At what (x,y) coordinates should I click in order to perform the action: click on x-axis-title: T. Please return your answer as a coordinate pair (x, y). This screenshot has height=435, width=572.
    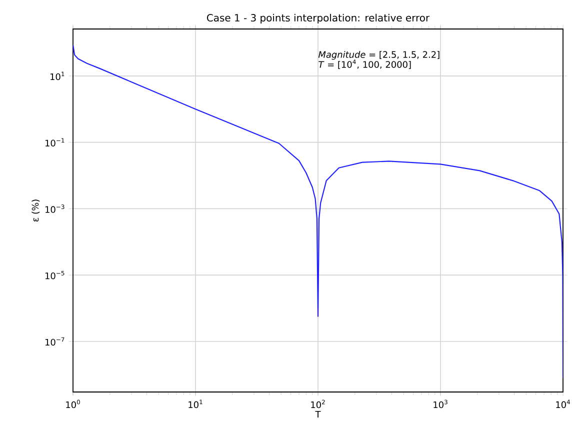
    Looking at the image, I should click on (318, 414).